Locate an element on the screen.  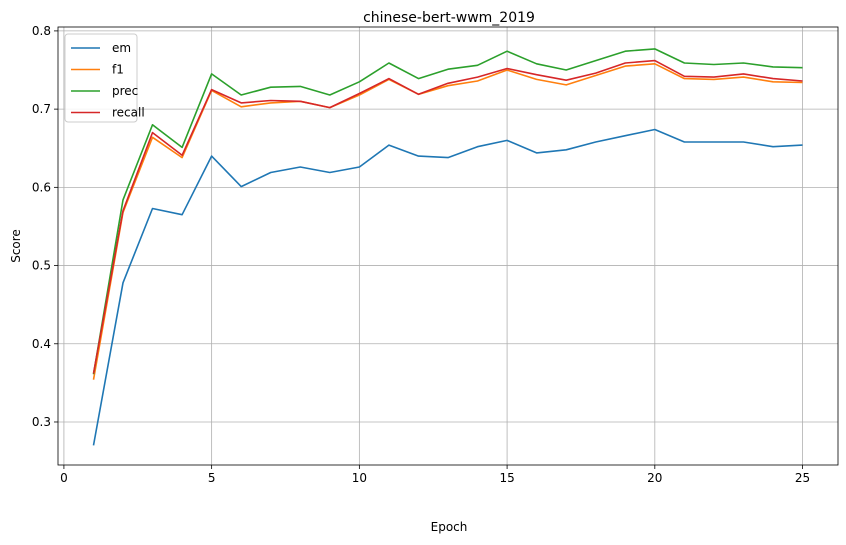
x-tick-label: 15 is located at coordinates (506, 478).